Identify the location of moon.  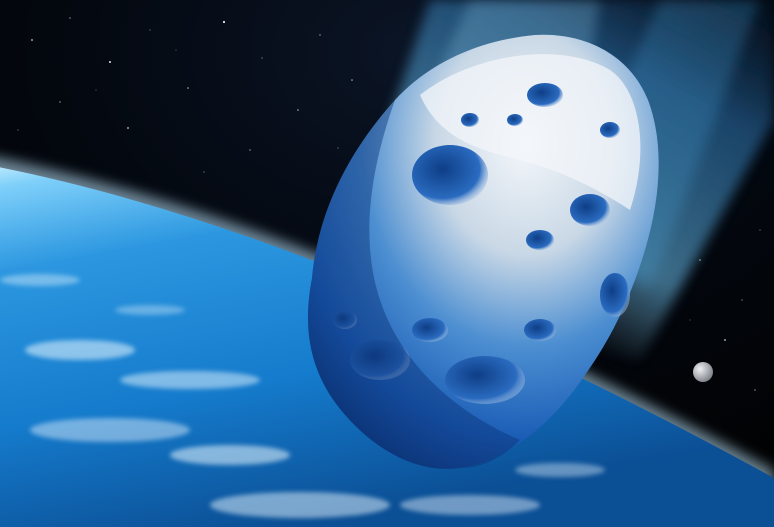
(703, 372).